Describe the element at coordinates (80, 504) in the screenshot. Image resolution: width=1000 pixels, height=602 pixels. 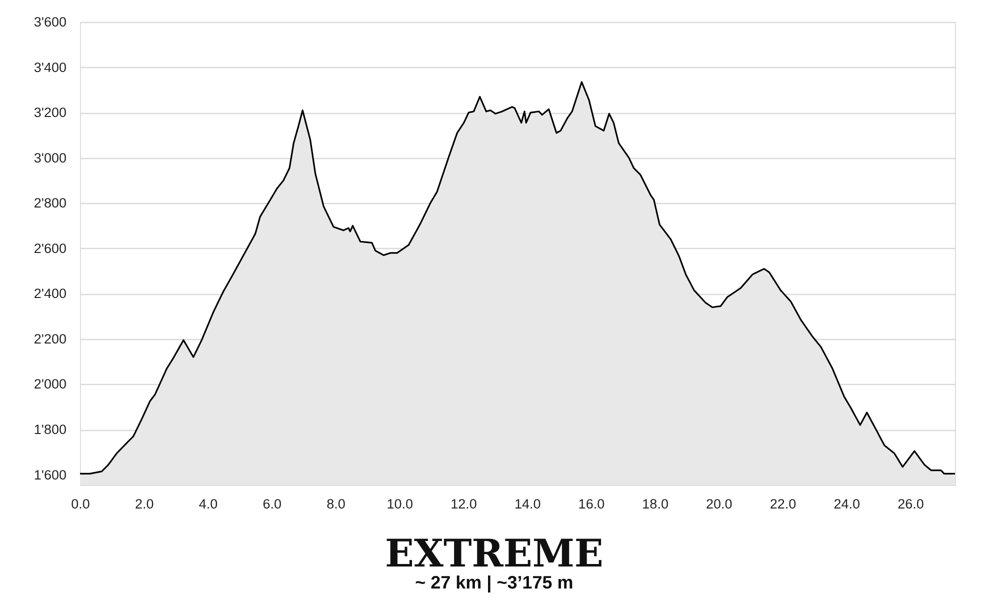
I see `x-tick-label: 0.0` at that location.